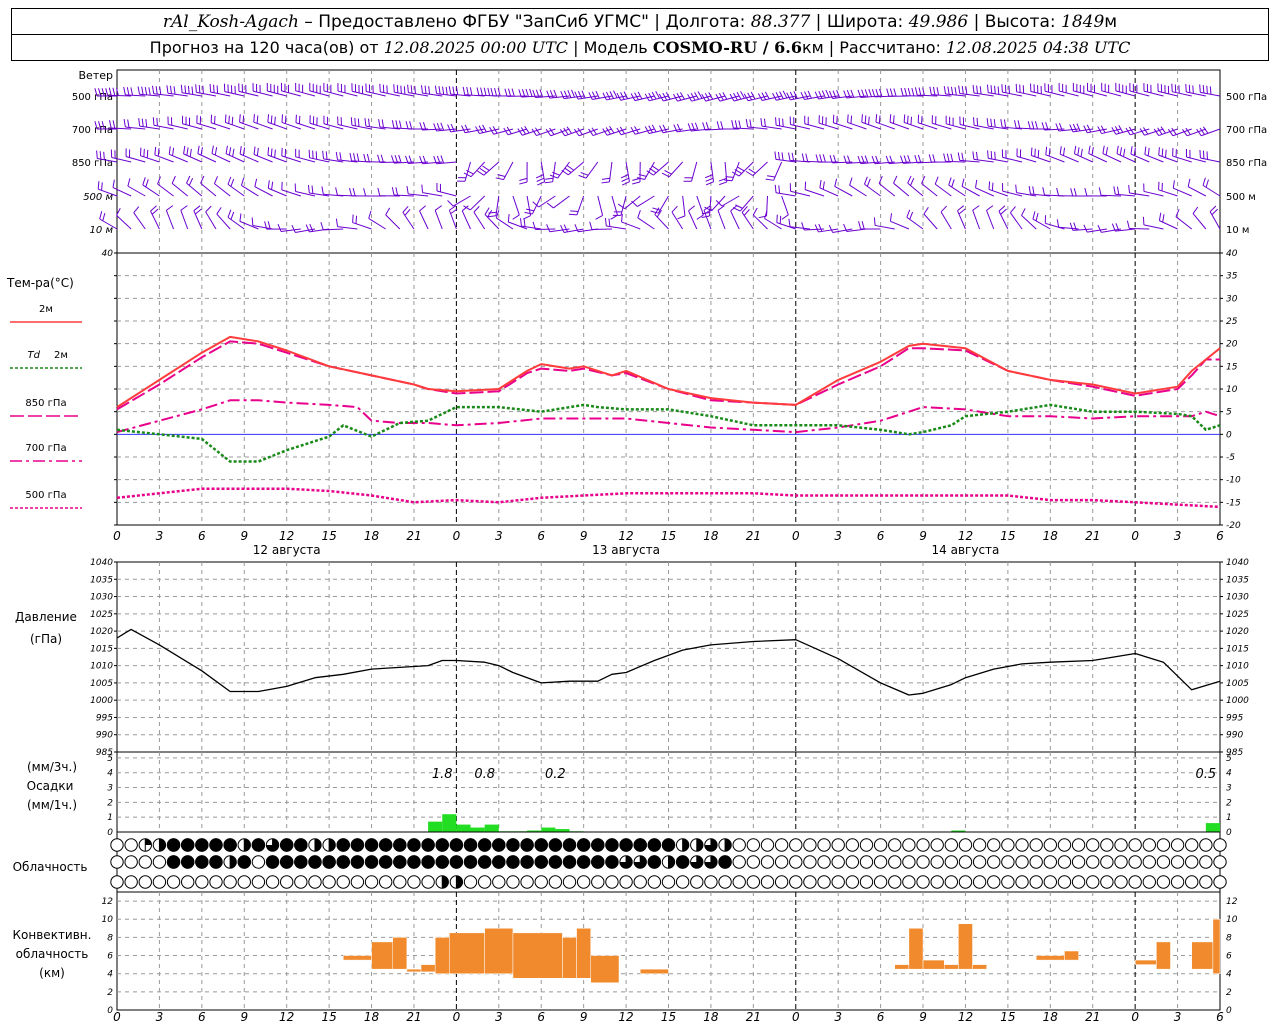 Image resolution: width=1280 pixels, height=1024 pixels. Describe the element at coordinates (1234, 753) in the screenshot. I see `pressure-ytick-right: 985` at that location.